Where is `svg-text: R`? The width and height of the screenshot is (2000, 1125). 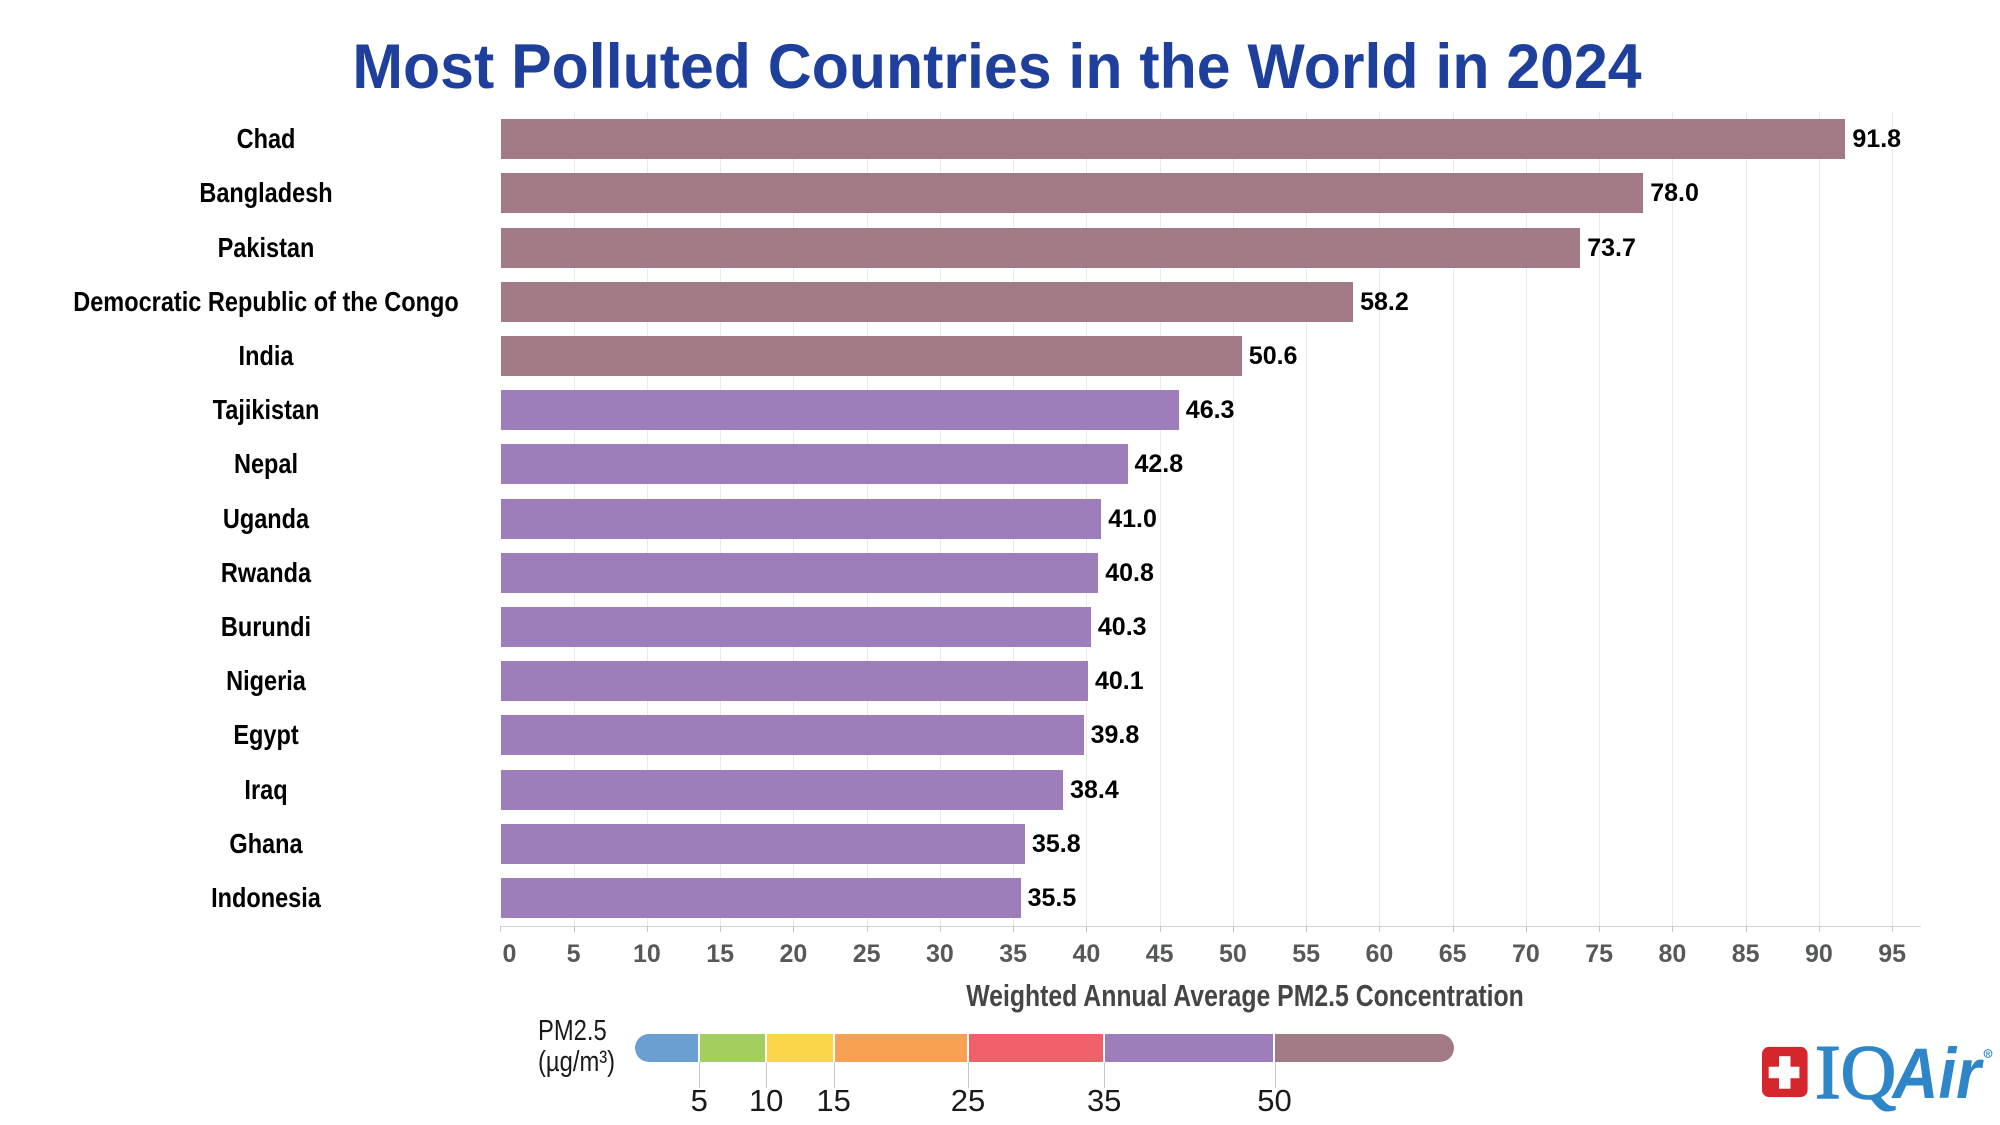 svg-text: R is located at coordinates (1988, 1055).